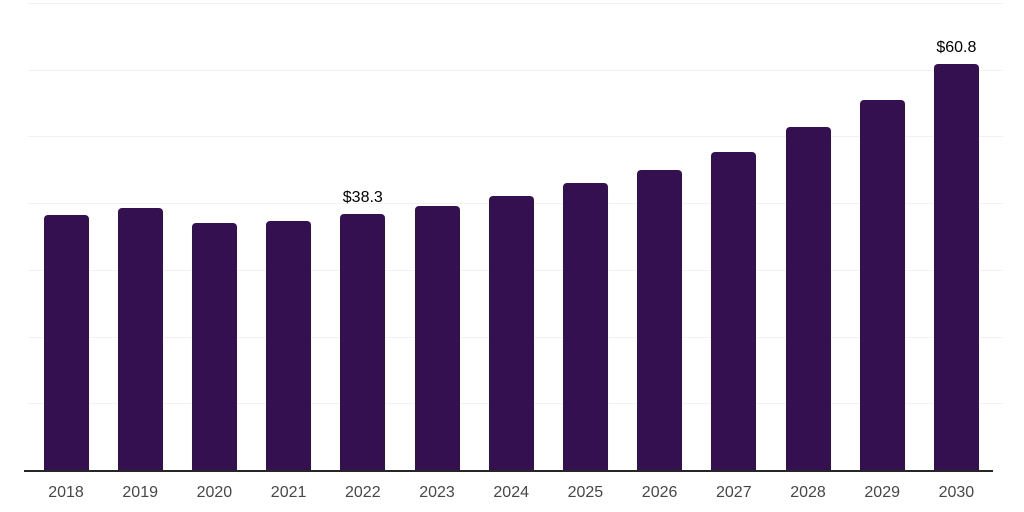 Image resolution: width=1024 pixels, height=512 pixels. Describe the element at coordinates (882, 284) in the screenshot. I see `bar-2029` at that location.